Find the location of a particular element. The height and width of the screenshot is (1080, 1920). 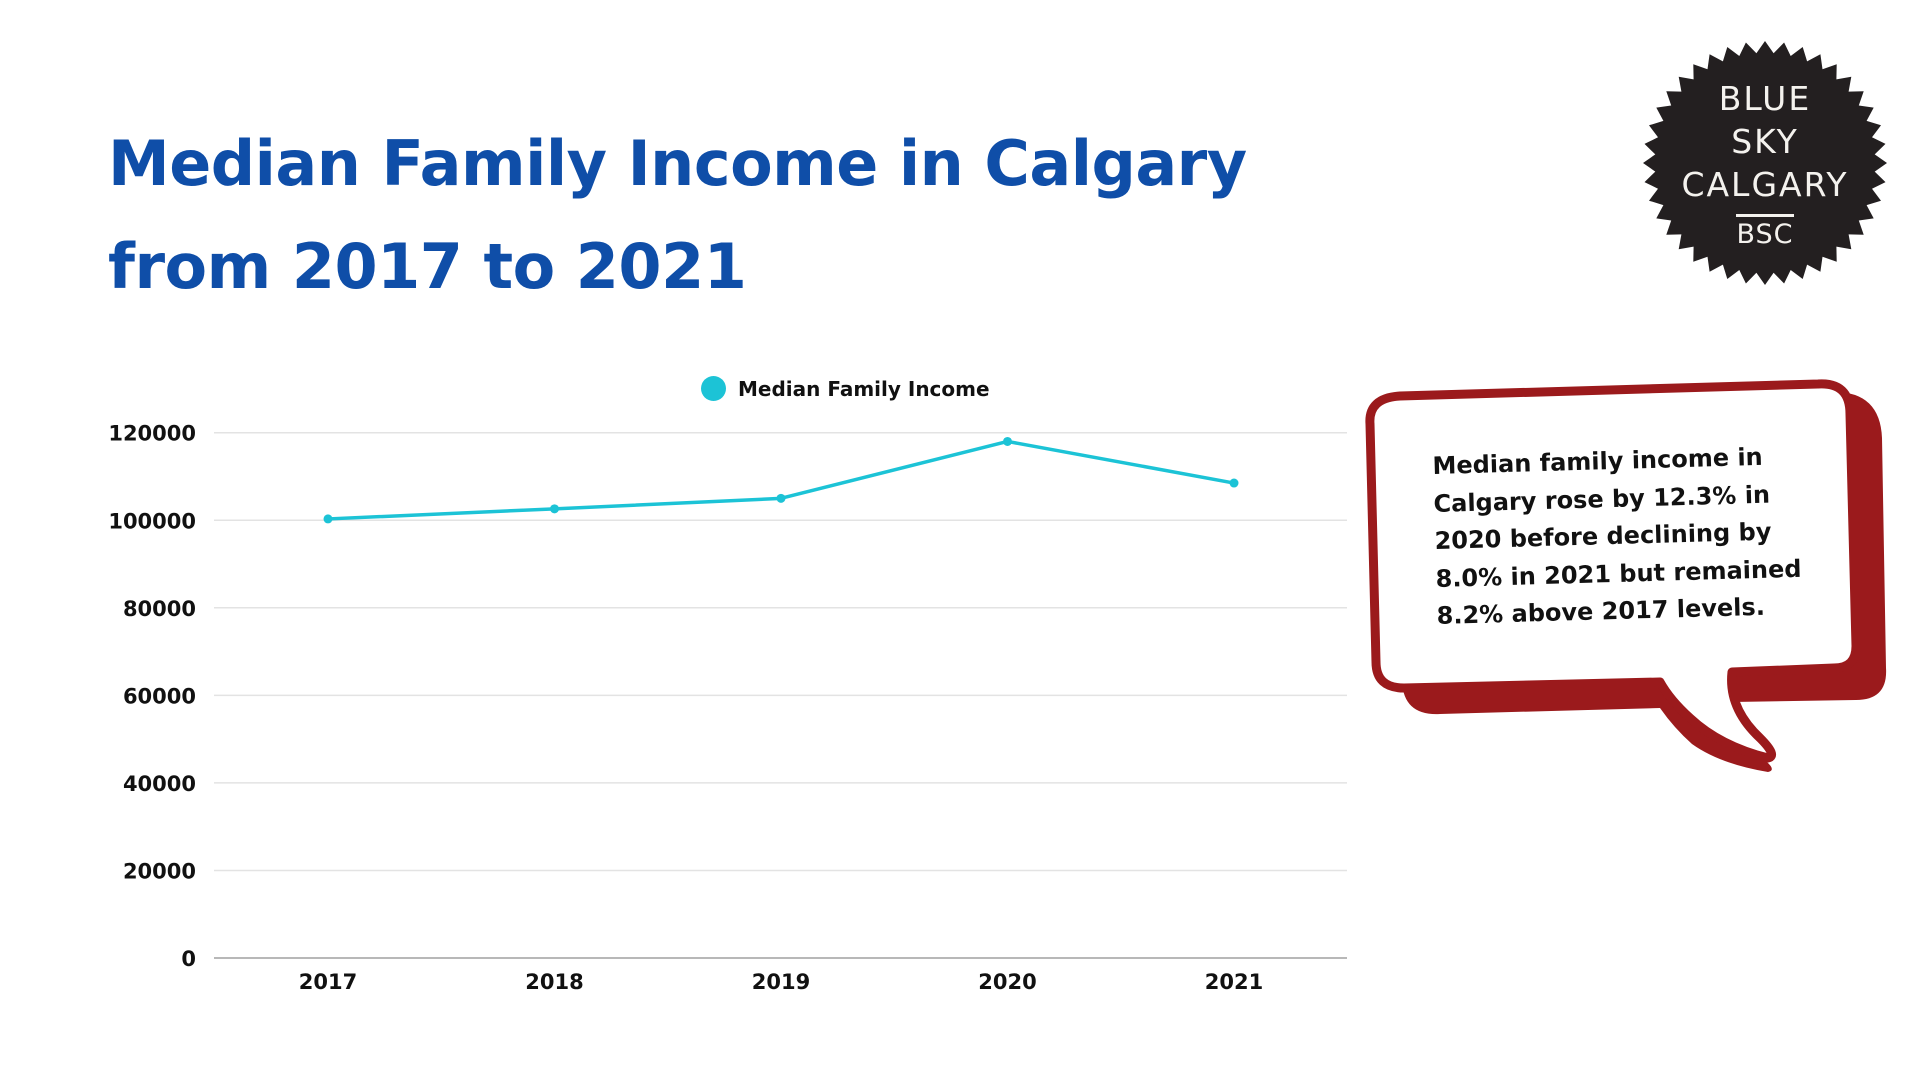

x-tick-label: 2019 is located at coordinates (781, 982).